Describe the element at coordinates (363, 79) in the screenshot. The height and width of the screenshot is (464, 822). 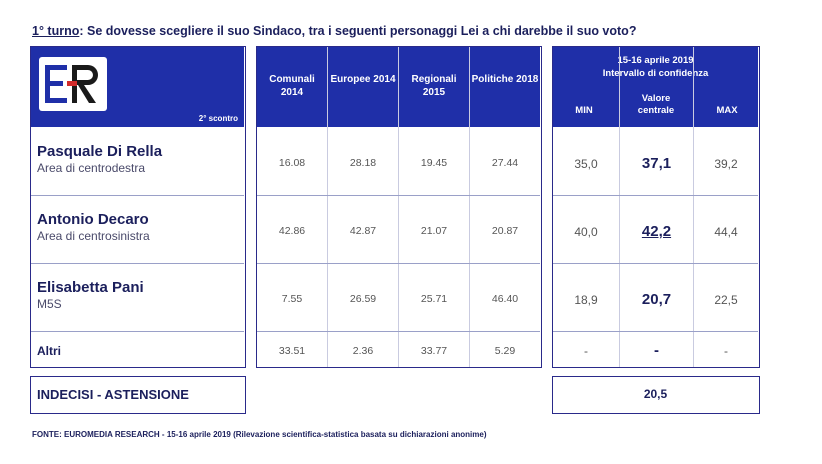
I see `col-europee-2014: Europee 2014` at that location.